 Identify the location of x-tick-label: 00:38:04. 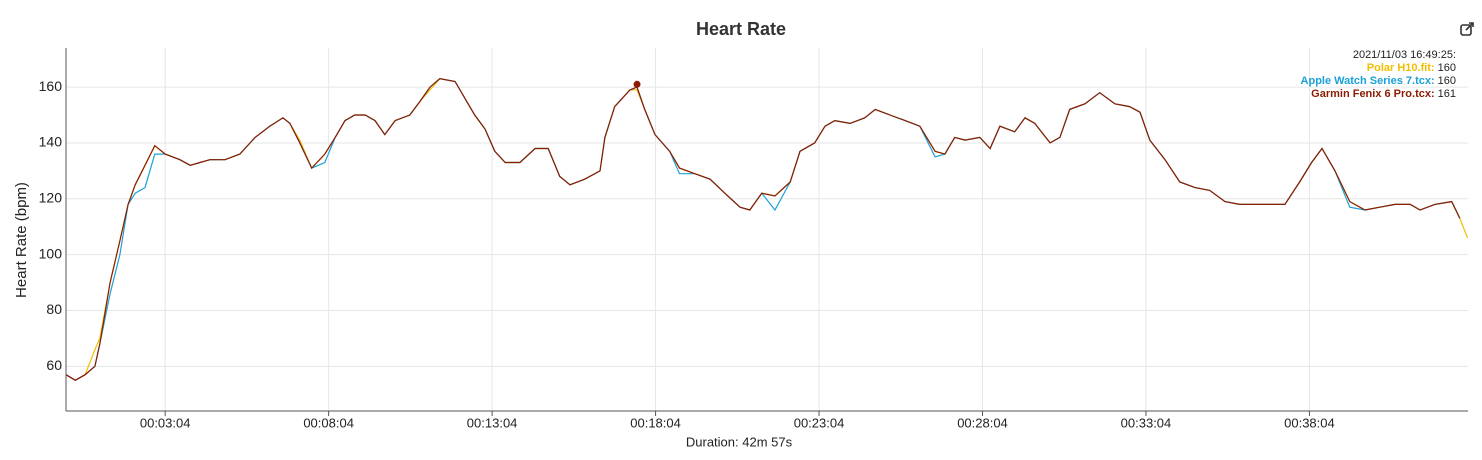
(1309, 422).